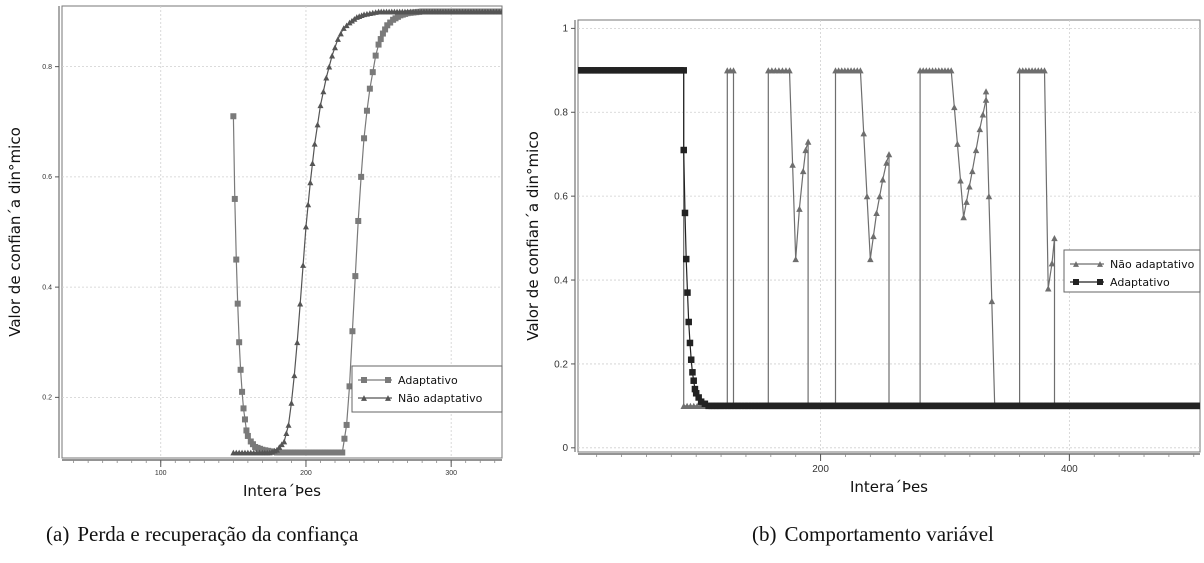 The width and height of the screenshot is (1204, 563). I want to click on legend-label: Não adaptativo, so click(440, 398).